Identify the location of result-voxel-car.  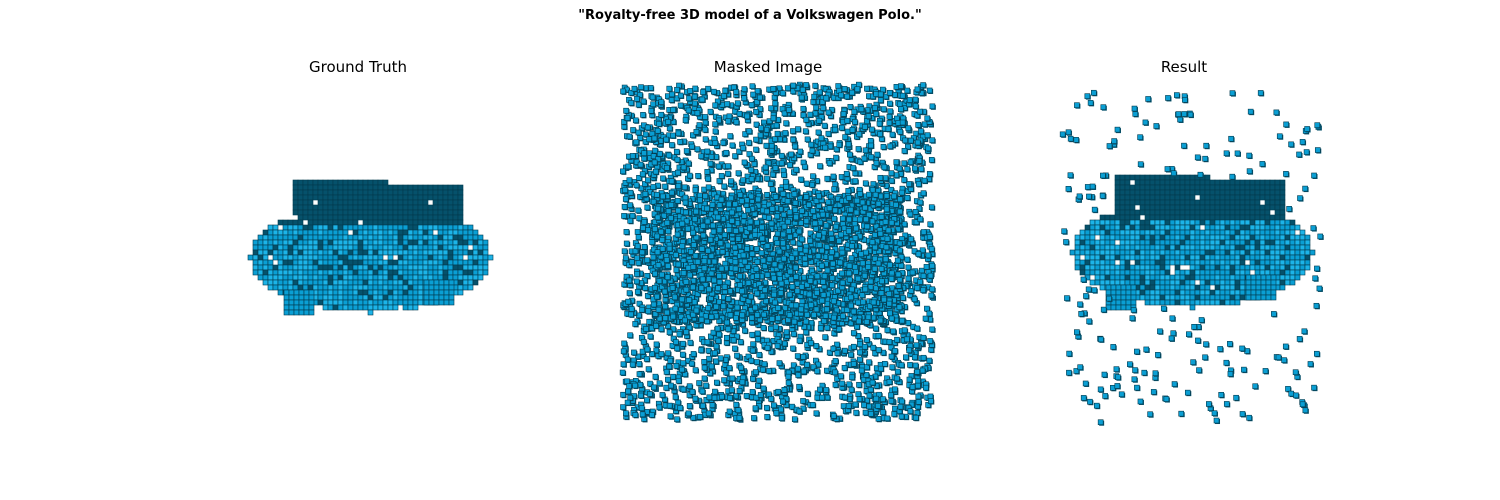
(1191, 257).